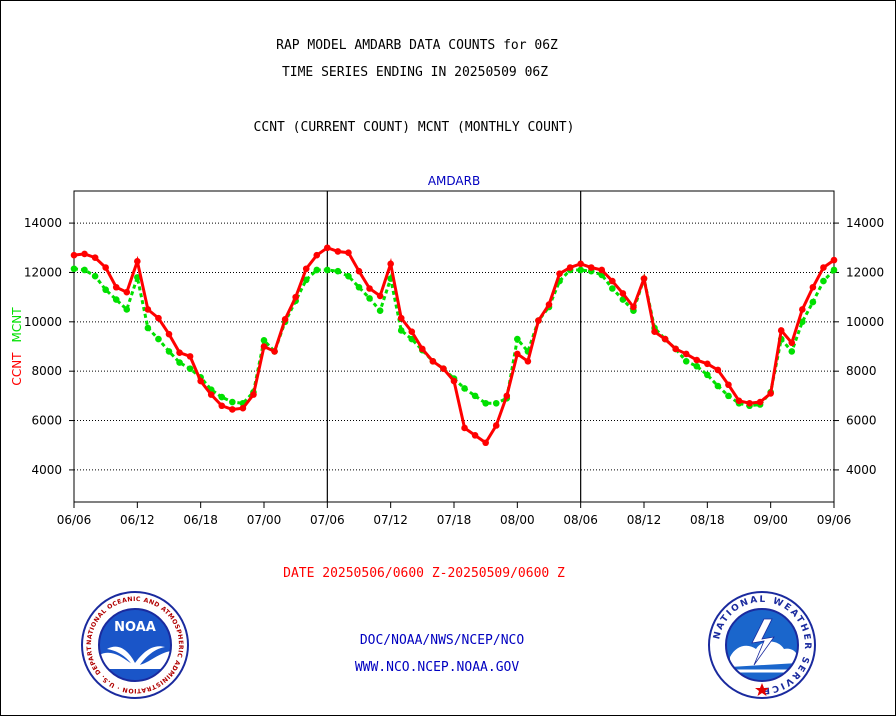  I want to click on panel-title: AMDARB, so click(454, 181).